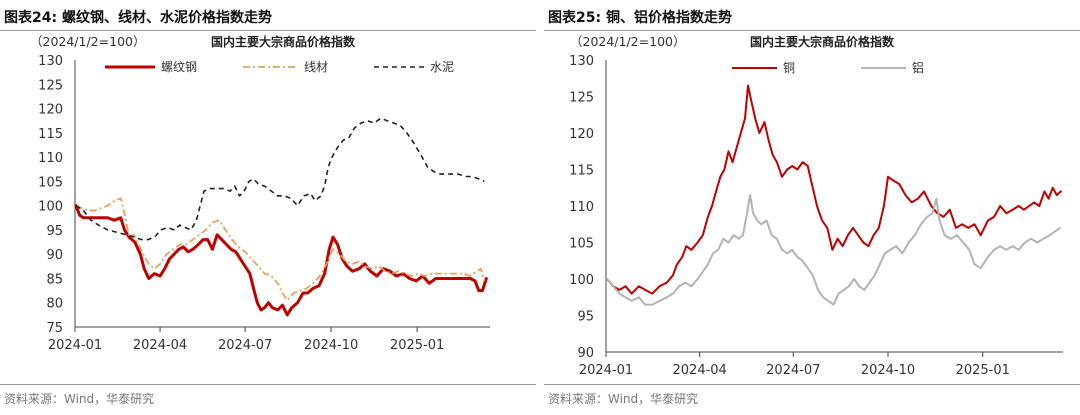 The width and height of the screenshot is (1080, 415). Describe the element at coordinates (50, 195) in the screenshot. I see `y-axis-ticks: 130 125 120 115 110 105 100 95 90 85 80 75` at that location.